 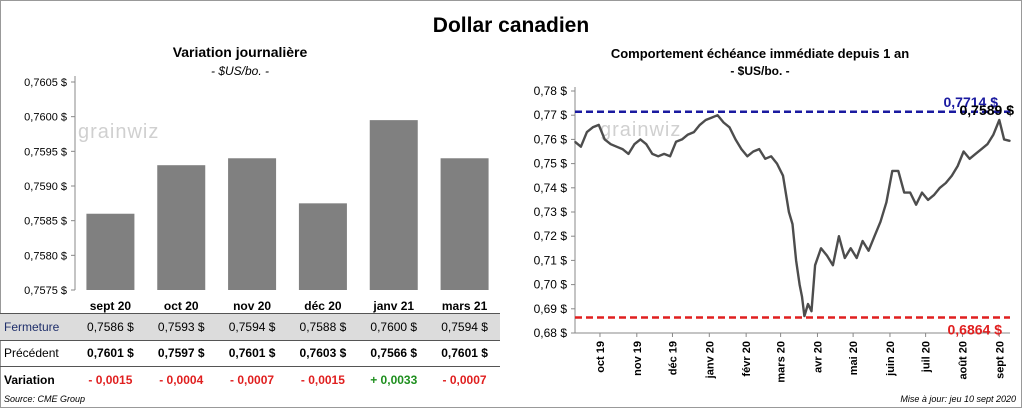 I want to click on y-tick-label: 0,77 $, so click(x=551, y=115).